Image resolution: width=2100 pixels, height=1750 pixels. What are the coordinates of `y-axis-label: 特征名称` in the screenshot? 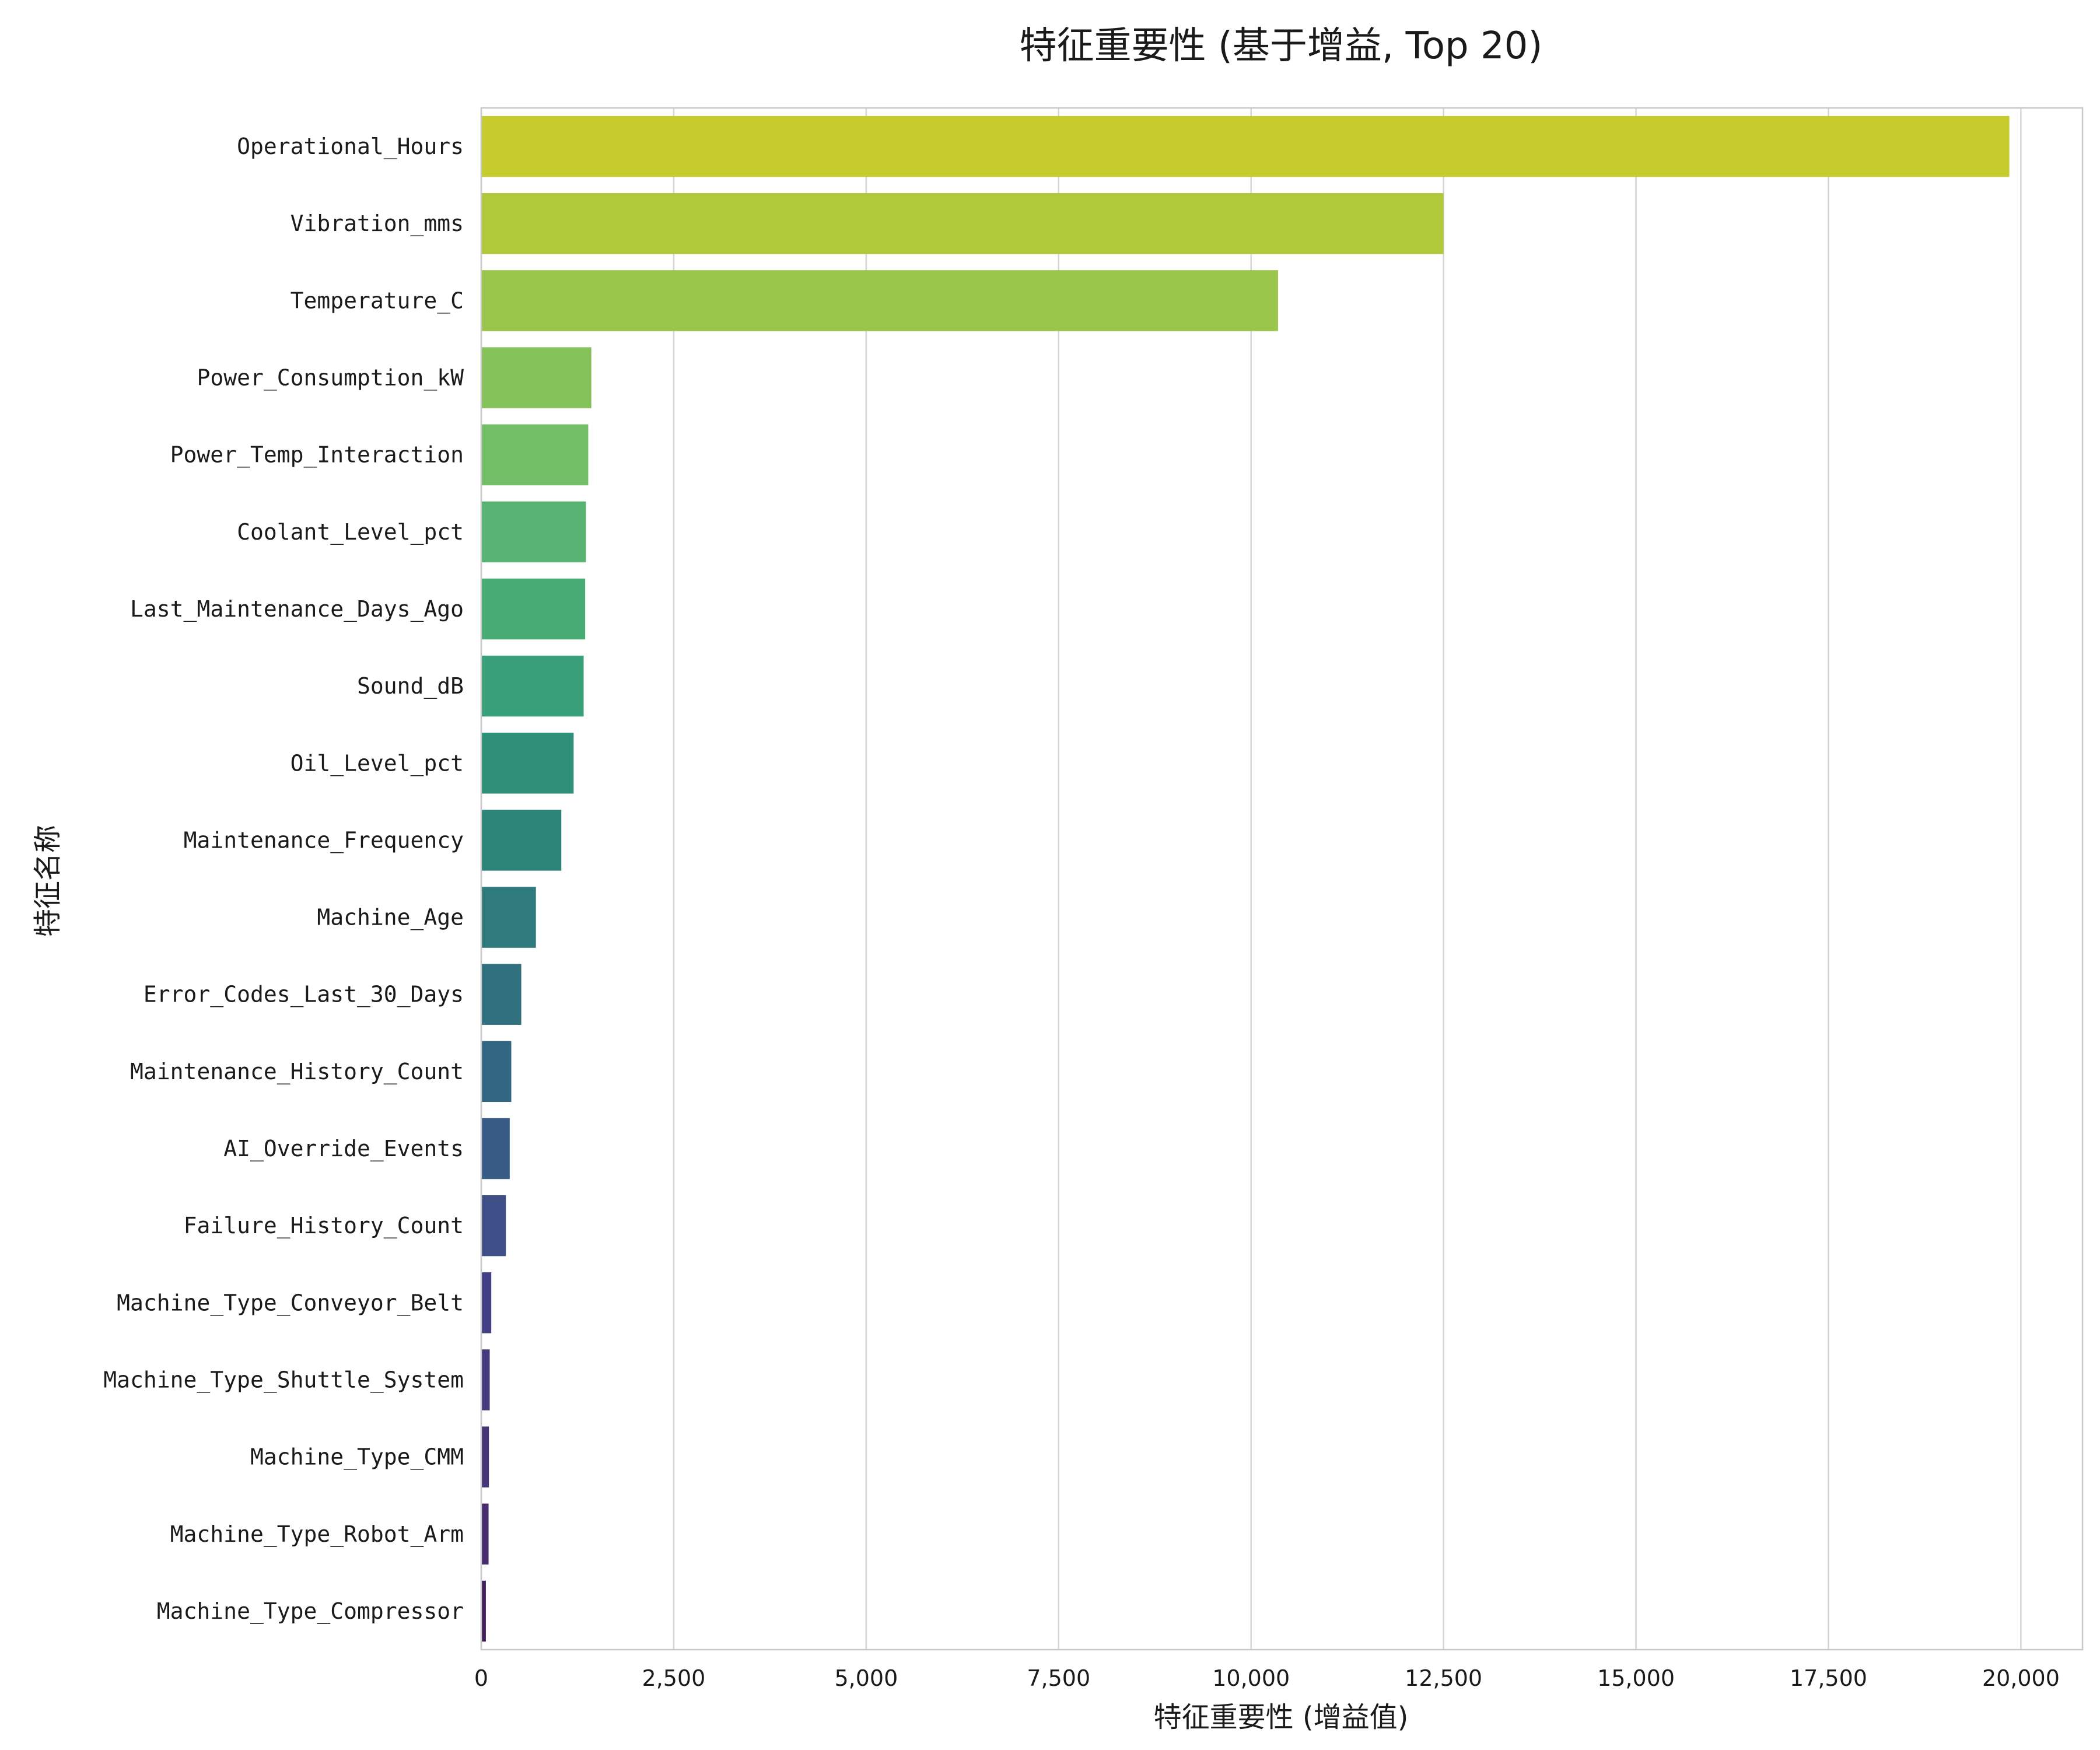 It's located at (48, 881).